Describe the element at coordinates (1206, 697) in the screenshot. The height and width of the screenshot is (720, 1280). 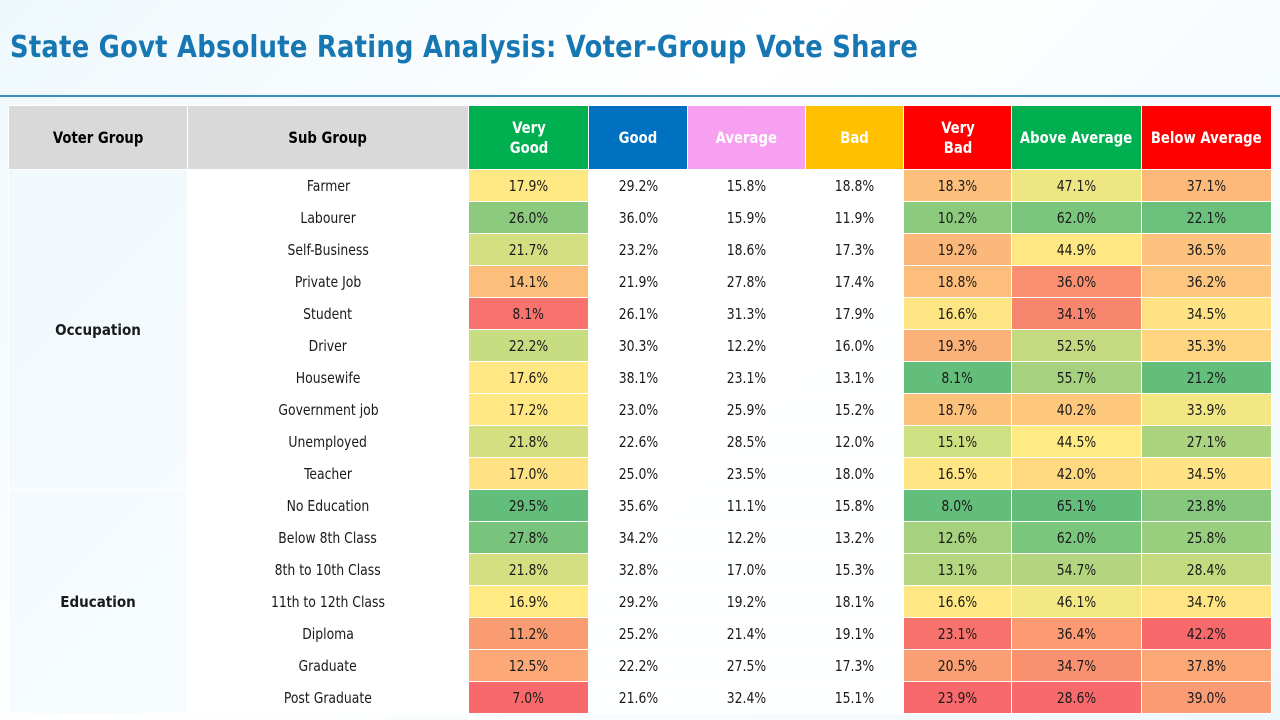
I see `value-text: 39.0%` at that location.